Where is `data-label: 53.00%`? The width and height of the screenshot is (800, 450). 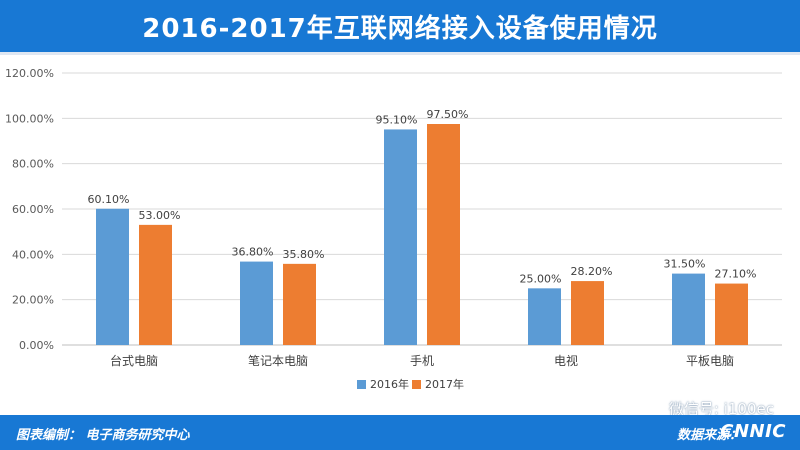 data-label: 53.00% is located at coordinates (160, 215).